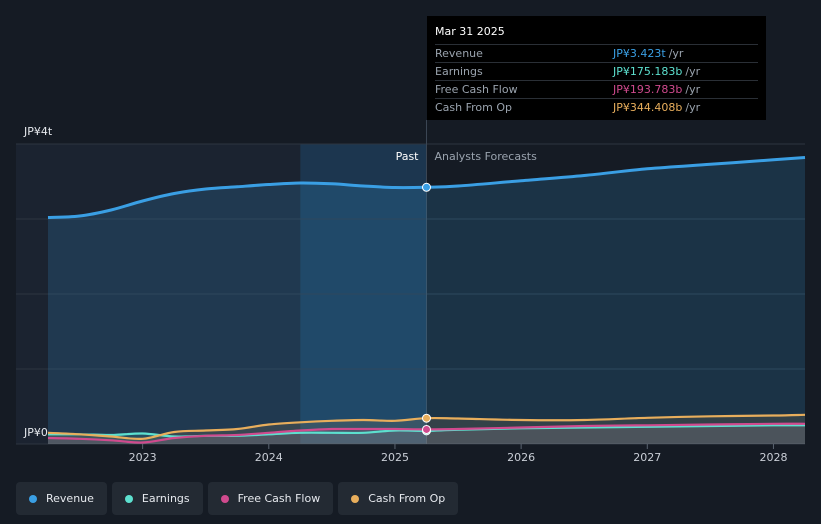  Describe the element at coordinates (596, 53) in the screenshot. I see `tooltip-row-revenue: Revenue JP¥3.423t /yr` at that location.